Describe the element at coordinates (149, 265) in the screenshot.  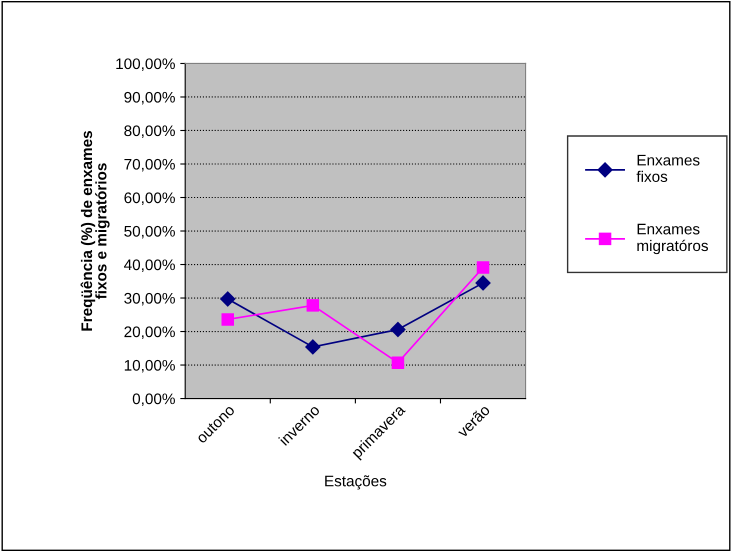
I see `y-tick-label: 40,00%` at that location.